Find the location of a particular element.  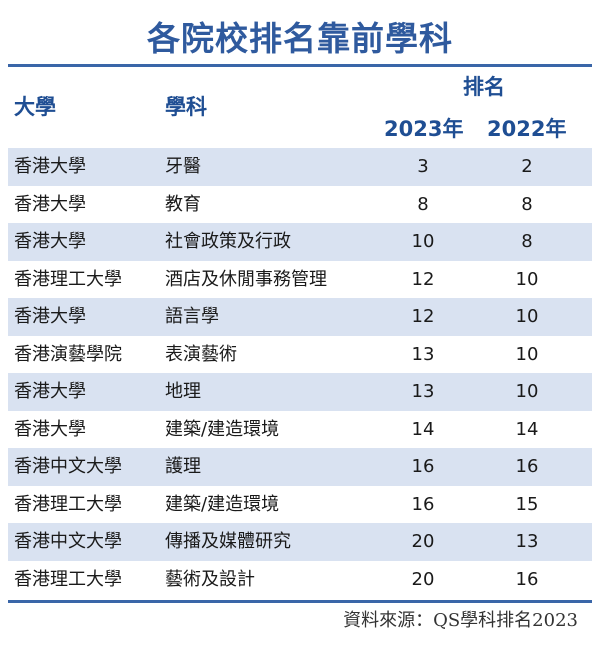

header-university: 大學 is located at coordinates (35, 107).